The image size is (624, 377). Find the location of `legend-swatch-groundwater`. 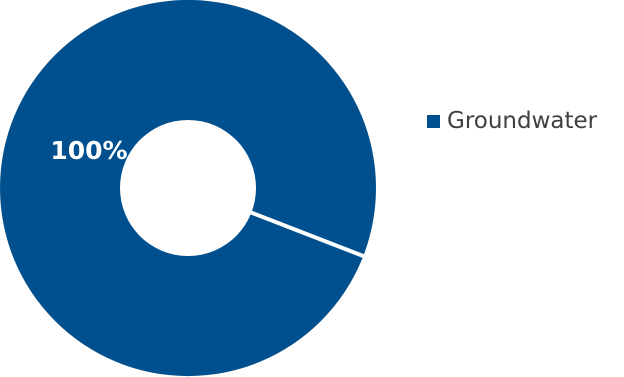

legend-swatch-groundwater is located at coordinates (433, 121).